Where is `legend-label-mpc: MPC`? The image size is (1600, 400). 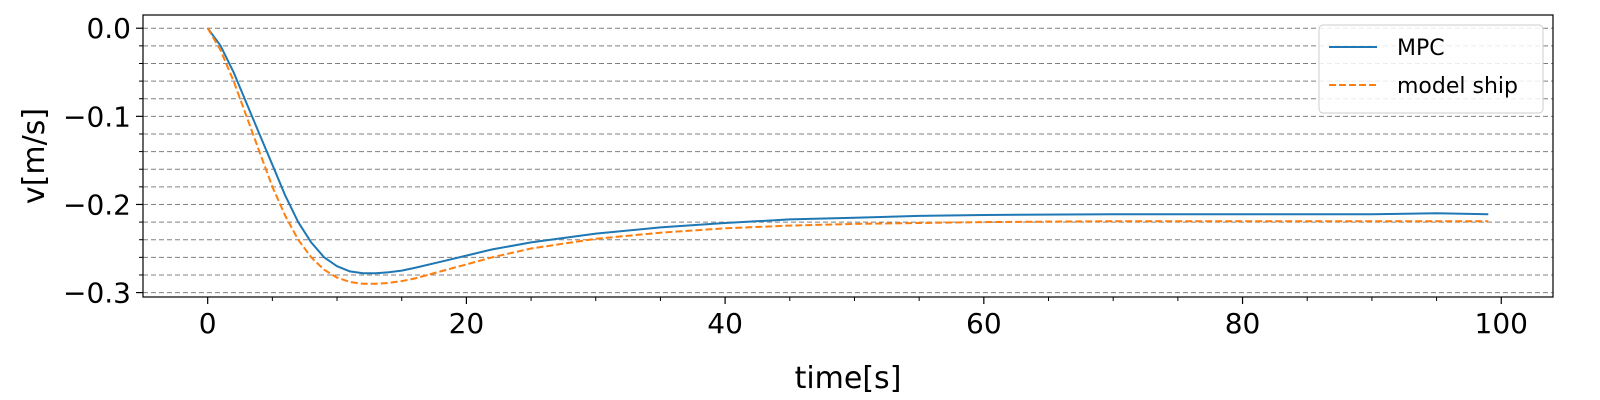 legend-label-mpc: MPC is located at coordinates (1421, 48).